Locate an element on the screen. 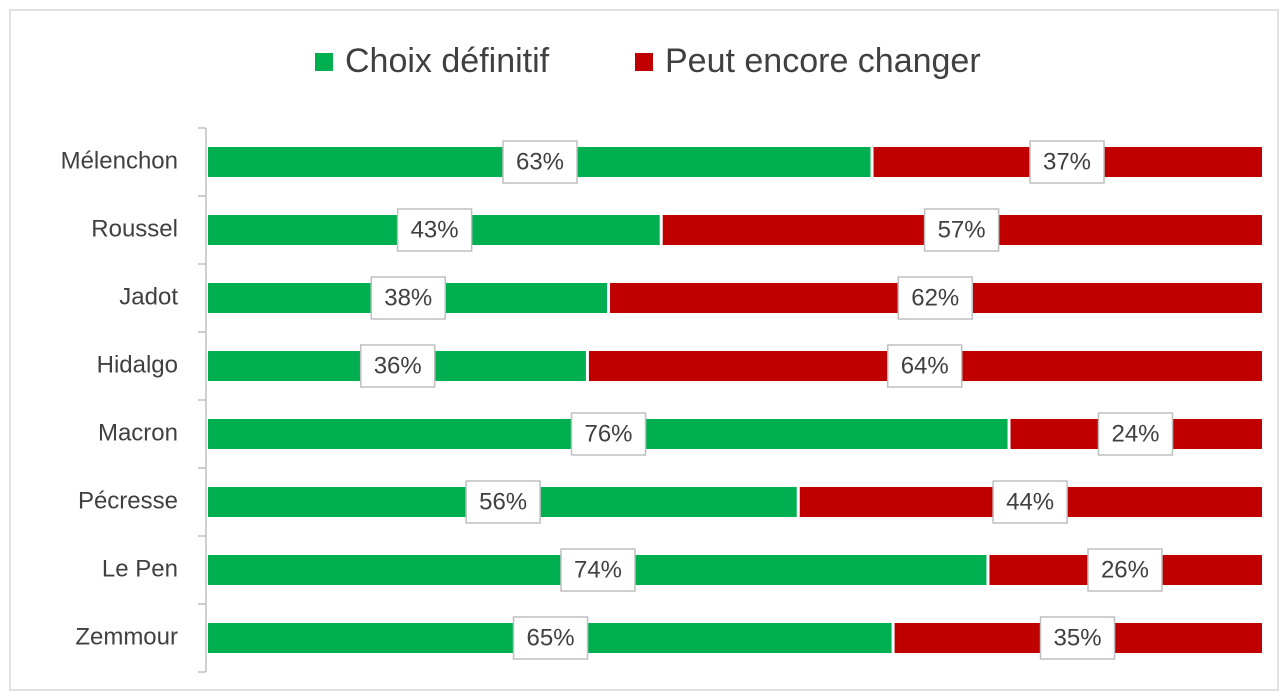 The width and height of the screenshot is (1285, 698). value-label: 36% is located at coordinates (398, 365).